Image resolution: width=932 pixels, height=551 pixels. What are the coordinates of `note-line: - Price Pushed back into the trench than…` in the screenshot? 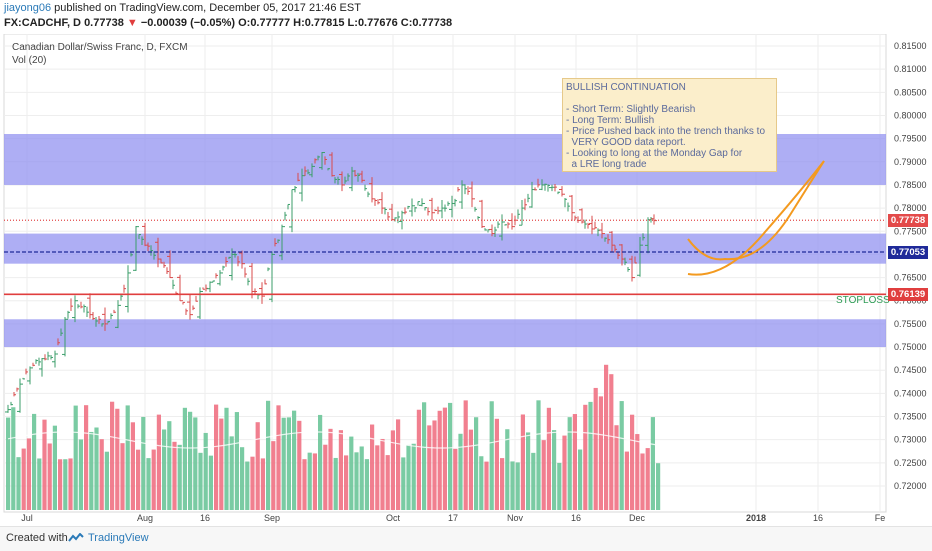 It's located at (665, 131).